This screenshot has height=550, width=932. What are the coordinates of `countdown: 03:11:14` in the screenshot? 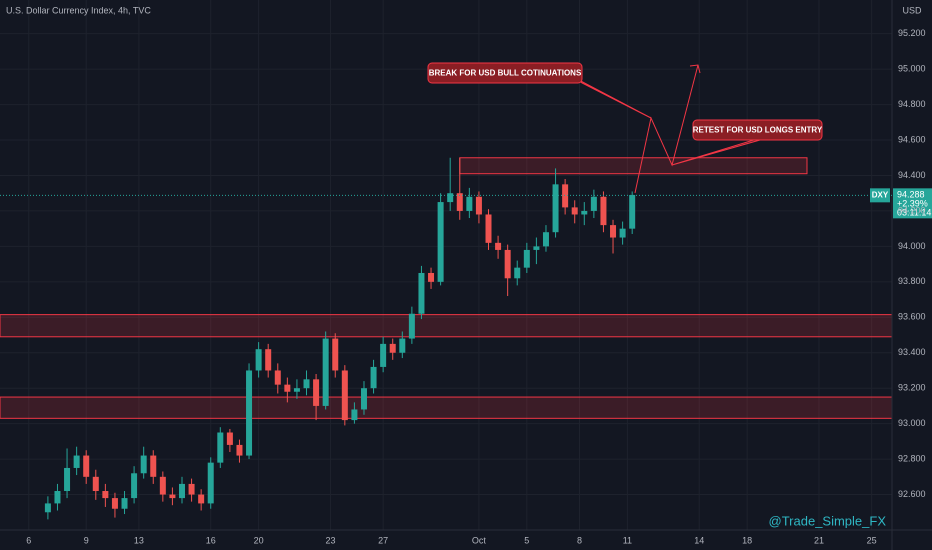 It's located at (914, 213).